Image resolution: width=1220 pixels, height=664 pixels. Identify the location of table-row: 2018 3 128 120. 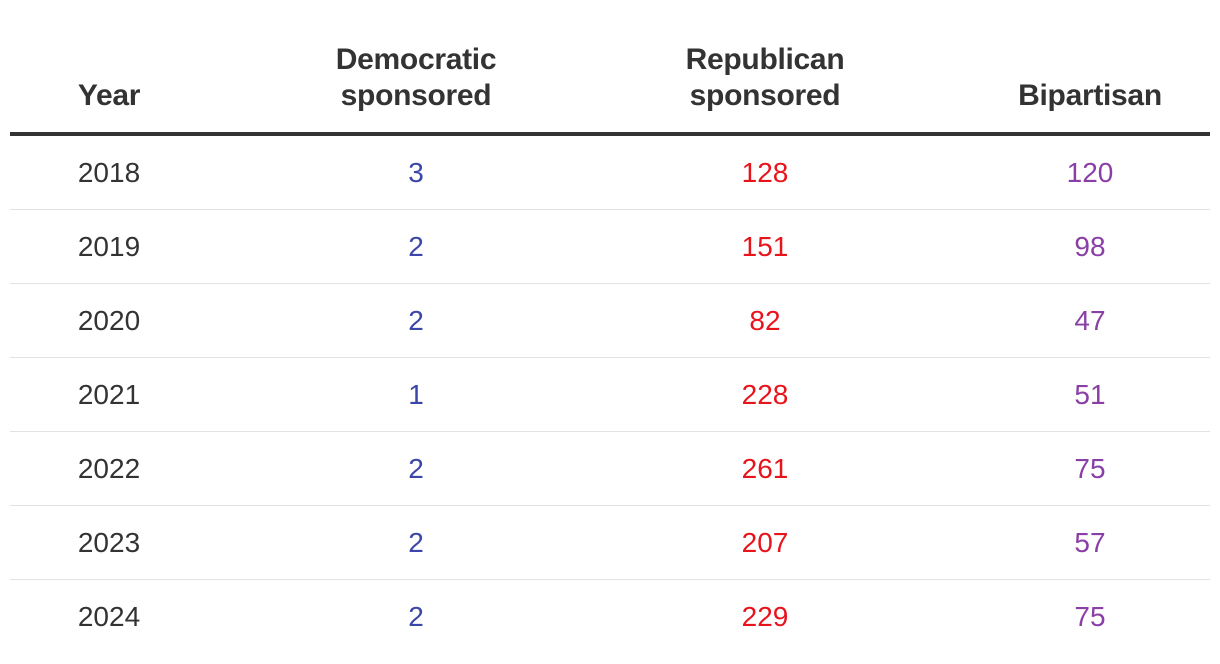
(610, 173).